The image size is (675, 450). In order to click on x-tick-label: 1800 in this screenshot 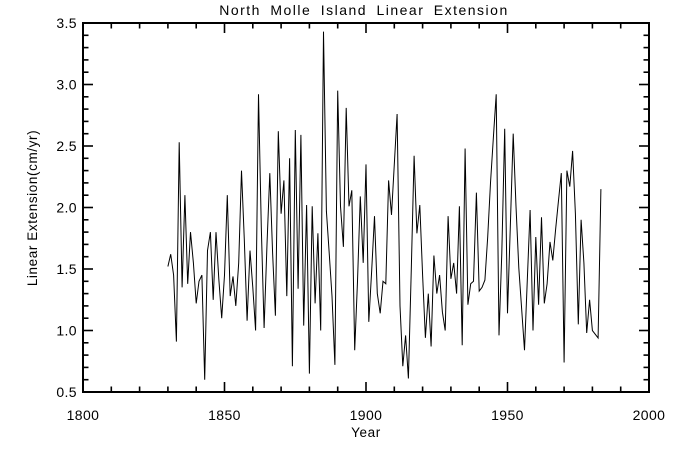, I will do `click(83, 415)`.